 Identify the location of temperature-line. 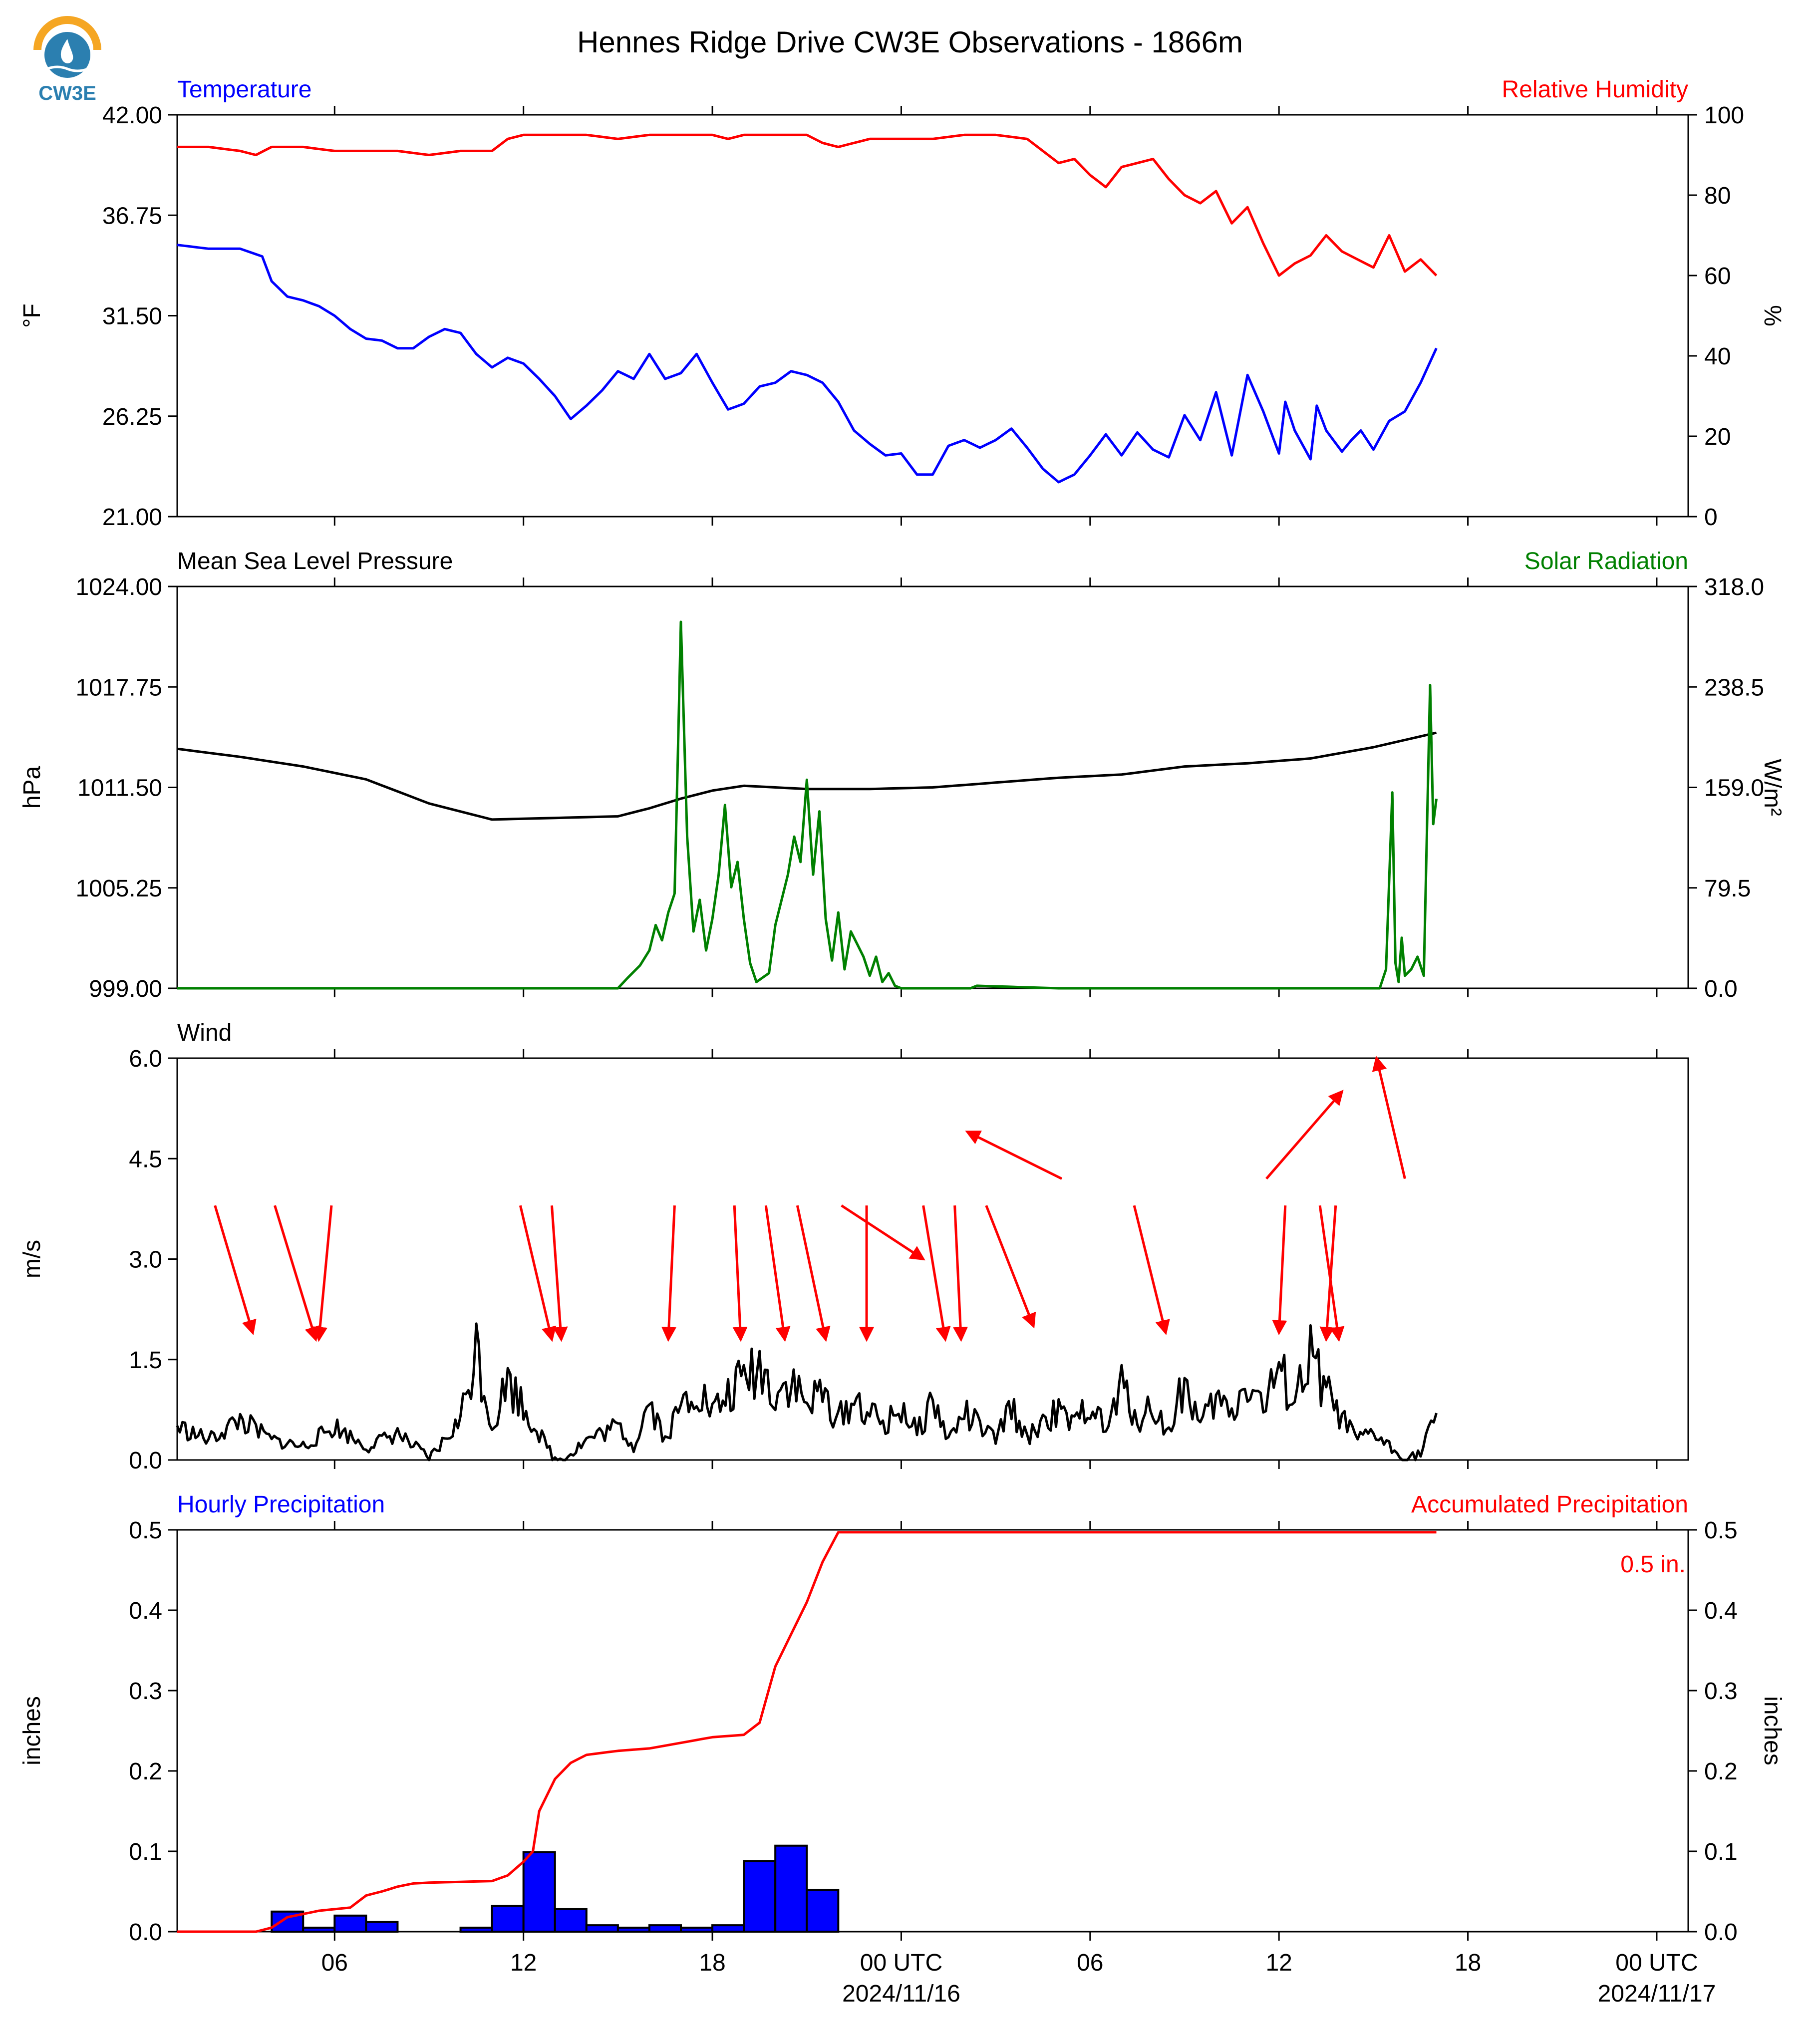
(807, 364).